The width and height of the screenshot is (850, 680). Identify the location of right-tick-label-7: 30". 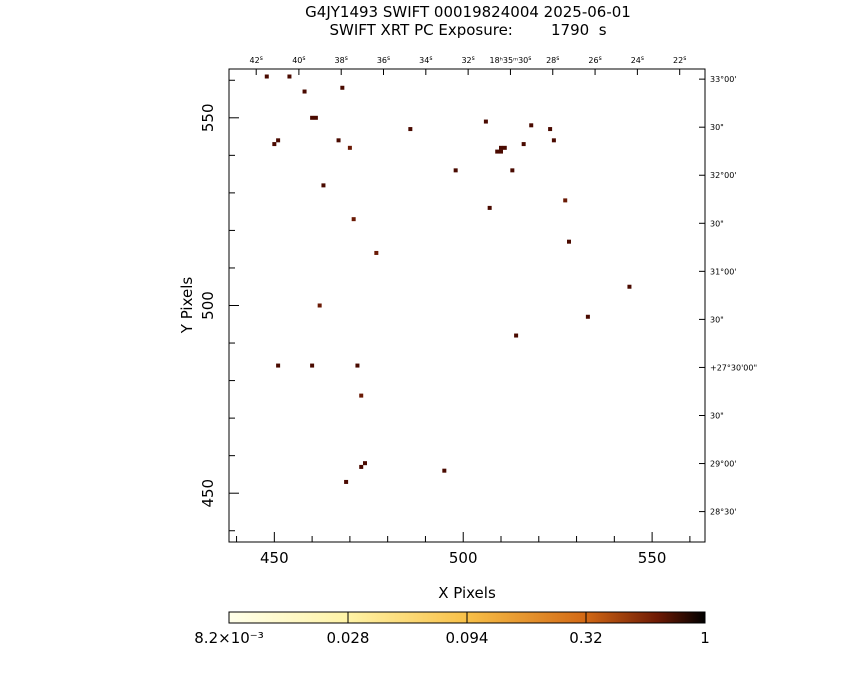
(717, 415).